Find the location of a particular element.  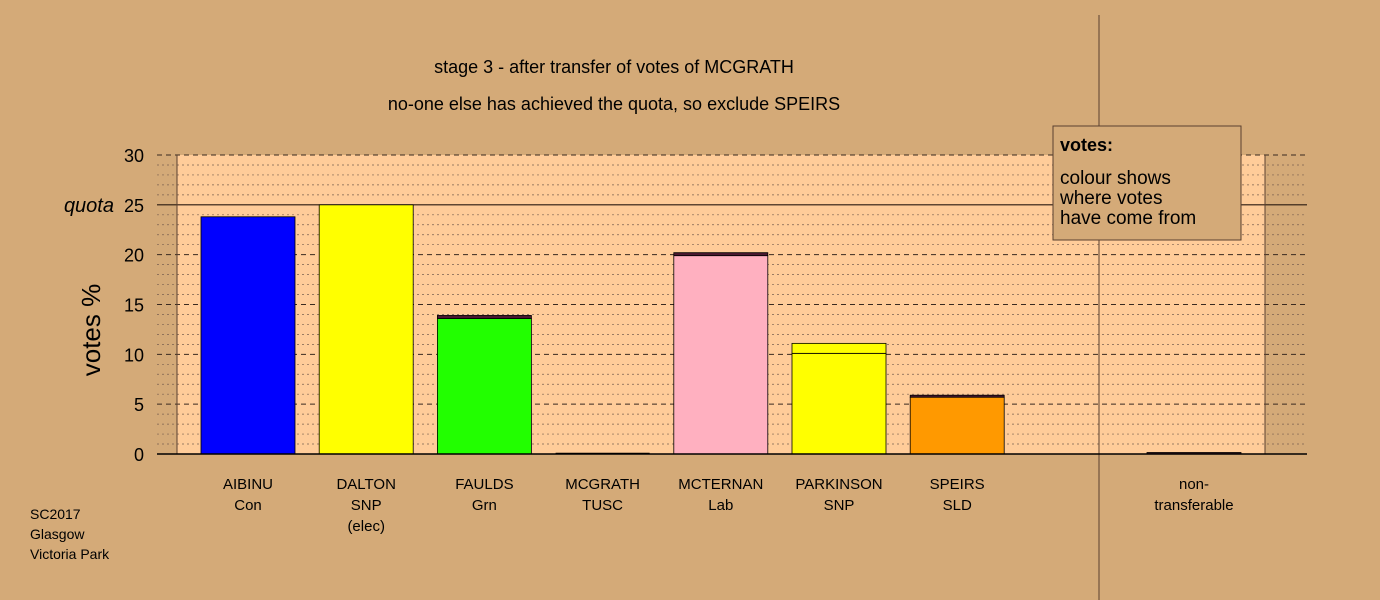

legend-line-3: have come from is located at coordinates (1128, 218).